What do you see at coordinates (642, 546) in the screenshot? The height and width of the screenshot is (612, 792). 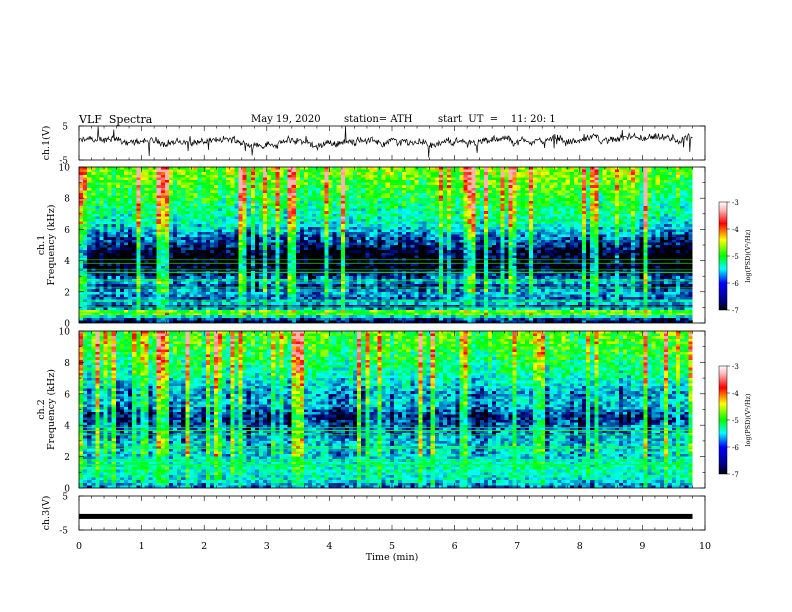 I see `x-tick-label: 9` at bounding box center [642, 546].